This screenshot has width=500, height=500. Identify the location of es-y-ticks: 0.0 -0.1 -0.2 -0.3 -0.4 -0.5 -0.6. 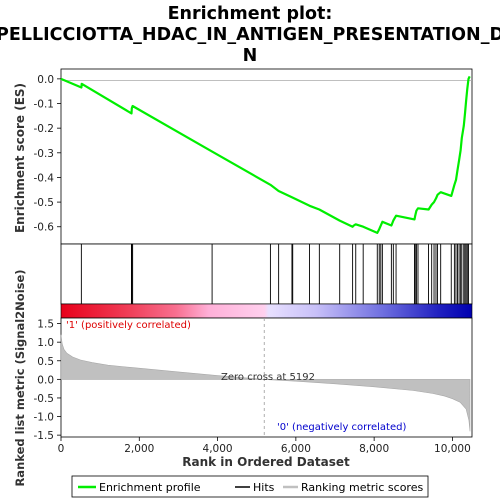
(47, 154).